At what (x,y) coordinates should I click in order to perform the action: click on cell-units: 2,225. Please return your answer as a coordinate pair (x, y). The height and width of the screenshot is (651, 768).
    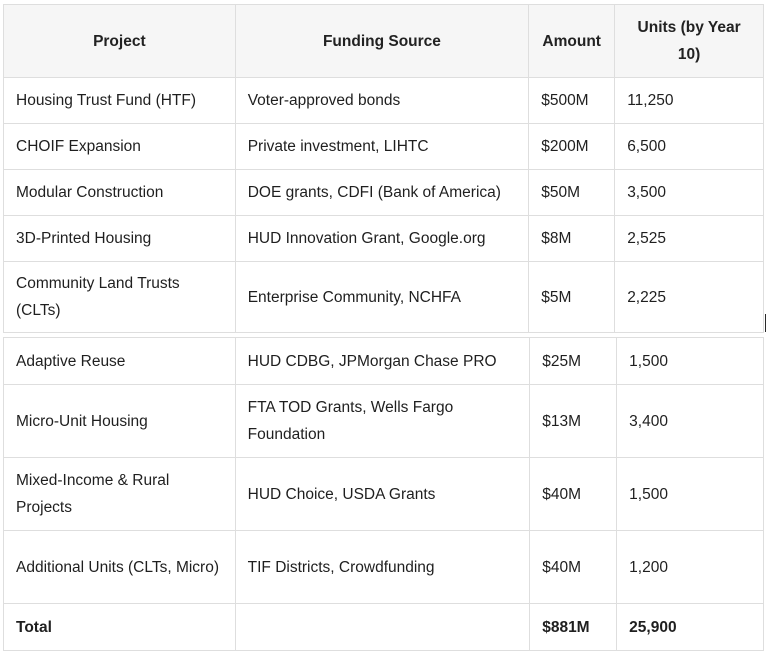
    Looking at the image, I should click on (689, 297).